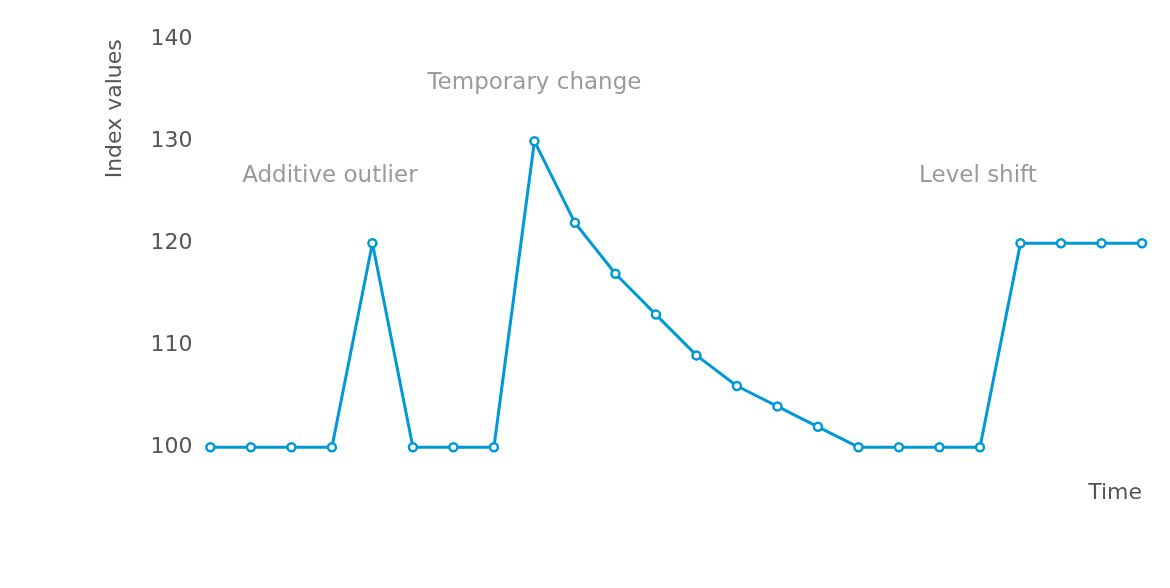 This screenshot has width=1170, height=588. Describe the element at coordinates (534, 81) in the screenshot. I see `annotation: Temporary change` at that location.